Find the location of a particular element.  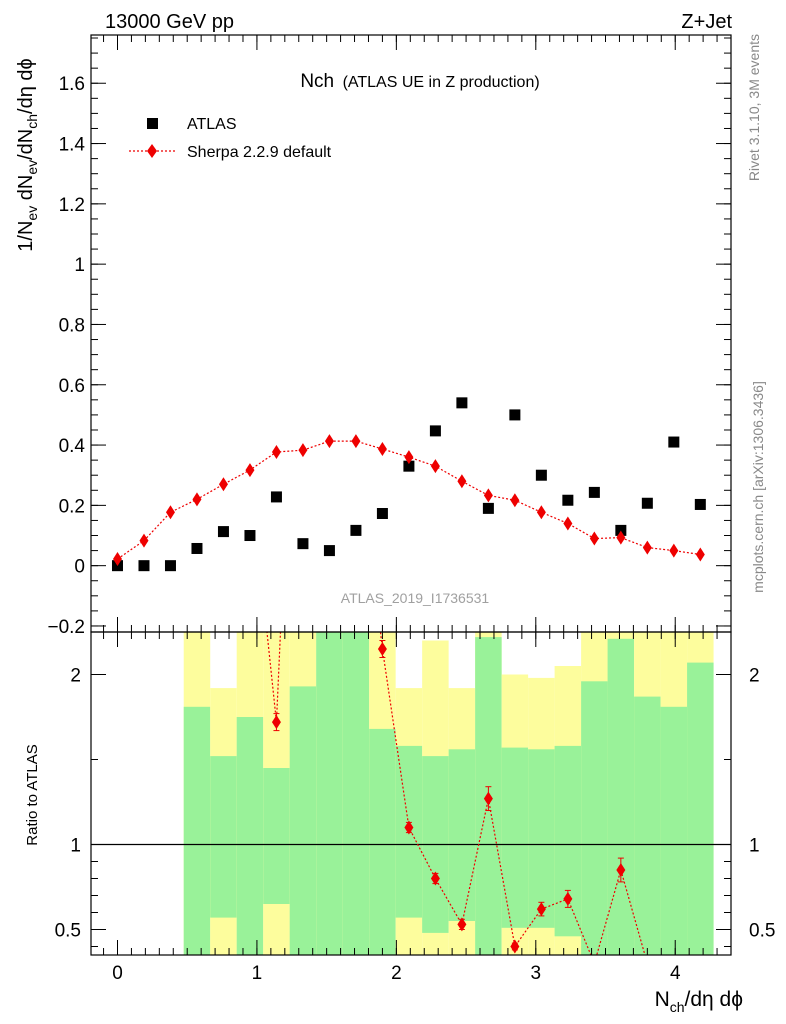

legend-label-atlas: ATLAS is located at coordinates (212, 124).